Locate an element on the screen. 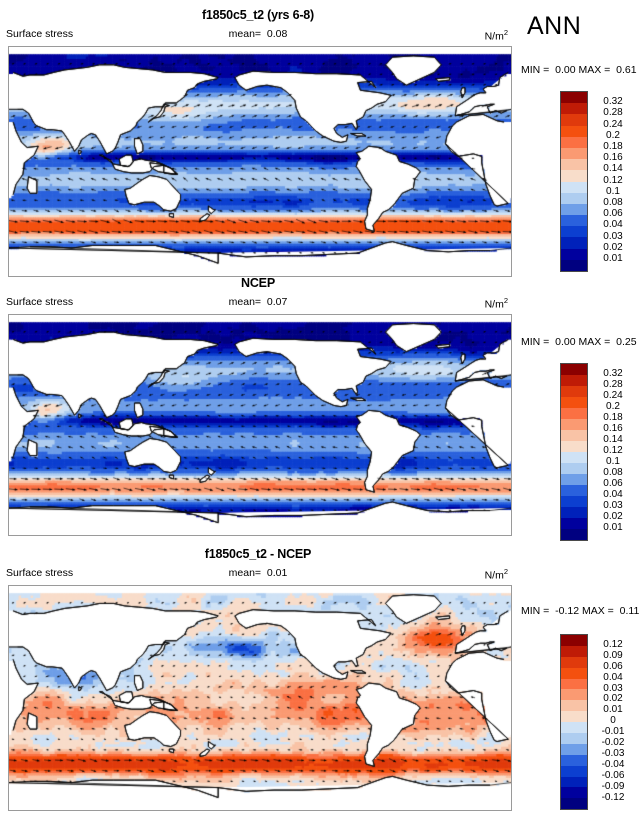 This screenshot has height=817, width=643. colorbar-tick: 0.09 is located at coordinates (613, 655).